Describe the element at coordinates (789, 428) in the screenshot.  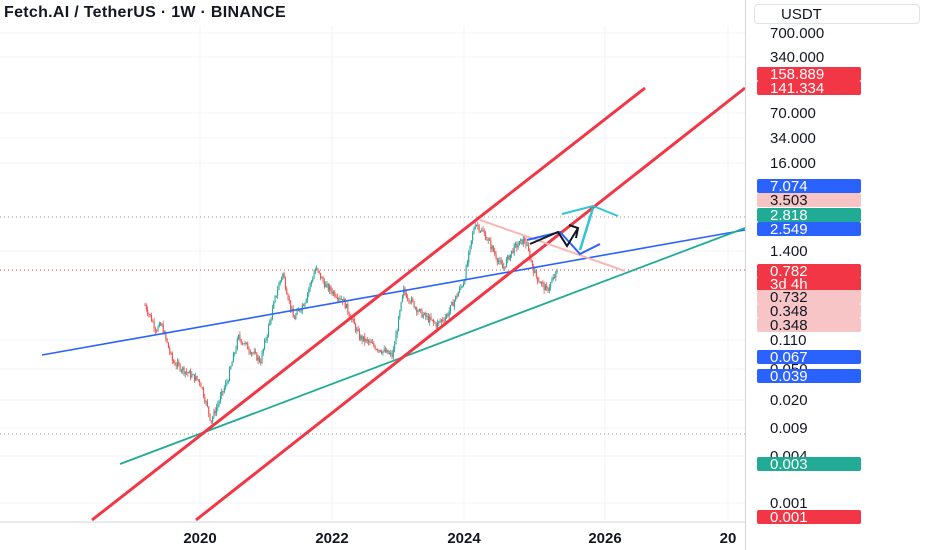
I see `y-tick-label: 0.009` at that location.